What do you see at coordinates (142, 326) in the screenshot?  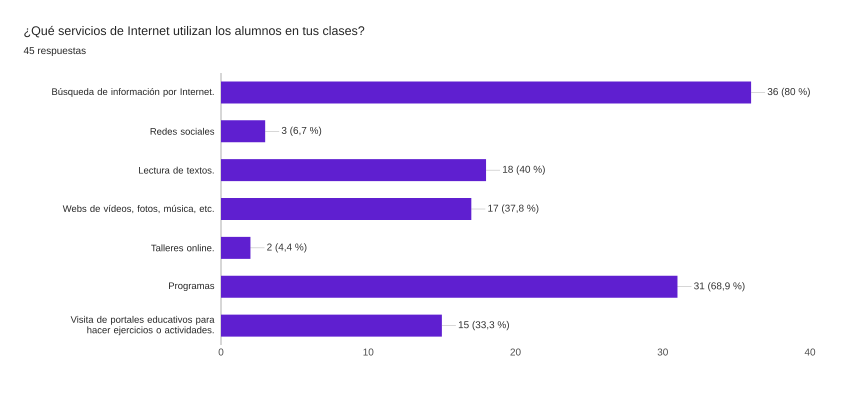 I see `y-tick-label: Visita de portales educativos para hacer ejercicios o actividades.` at bounding box center [142, 326].